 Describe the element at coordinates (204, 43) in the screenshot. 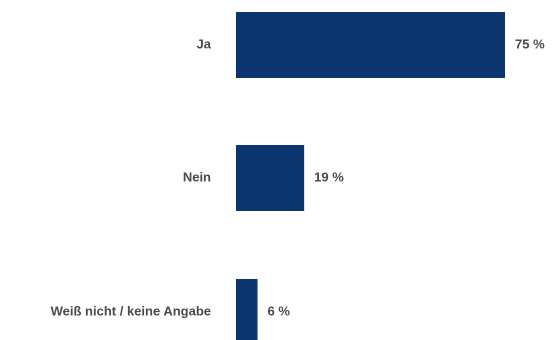

I see `category-label-0: Ja` at that location.